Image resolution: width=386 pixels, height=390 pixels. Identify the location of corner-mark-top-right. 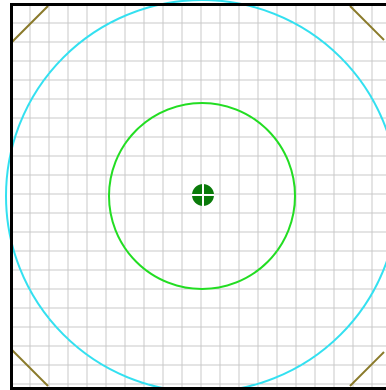
(367, 23).